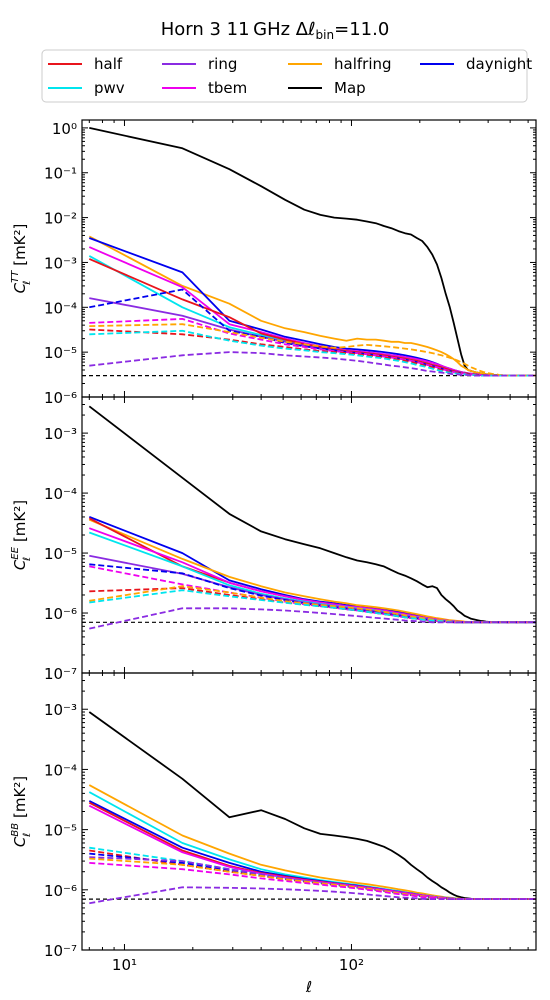 The width and height of the screenshot is (550, 1000). Describe the element at coordinates (21, 259) in the screenshot. I see `y-axis-label: CTTℓ [mK²]` at that location.